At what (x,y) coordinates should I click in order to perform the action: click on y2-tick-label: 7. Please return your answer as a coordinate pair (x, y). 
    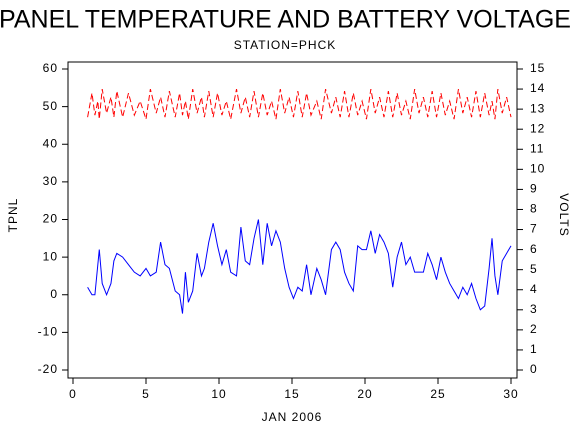
    Looking at the image, I should click on (534, 229).